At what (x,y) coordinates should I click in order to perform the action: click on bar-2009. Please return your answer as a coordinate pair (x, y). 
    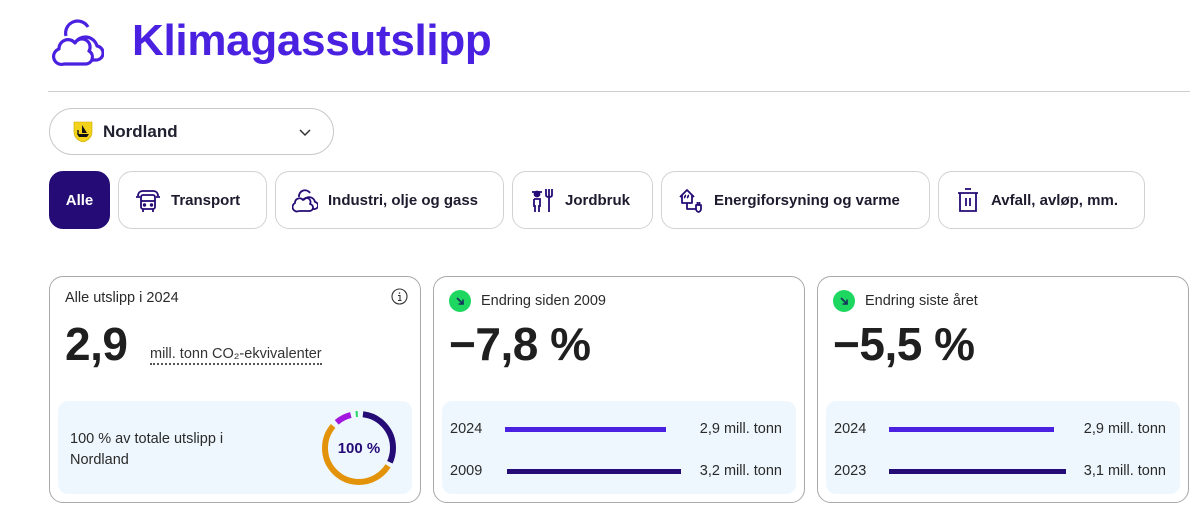
    Looking at the image, I should click on (594, 471).